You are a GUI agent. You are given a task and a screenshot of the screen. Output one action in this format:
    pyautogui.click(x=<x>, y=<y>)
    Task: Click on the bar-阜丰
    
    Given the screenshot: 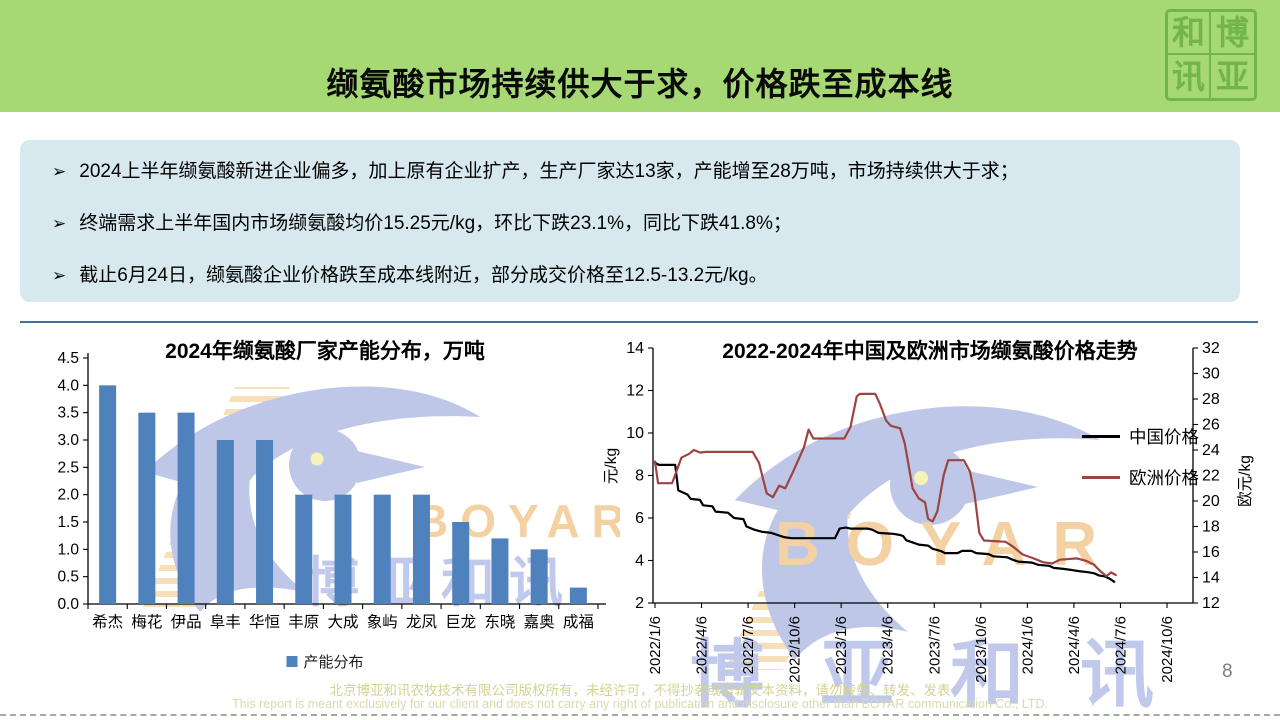 What is the action you would take?
    pyautogui.click(x=225, y=522)
    